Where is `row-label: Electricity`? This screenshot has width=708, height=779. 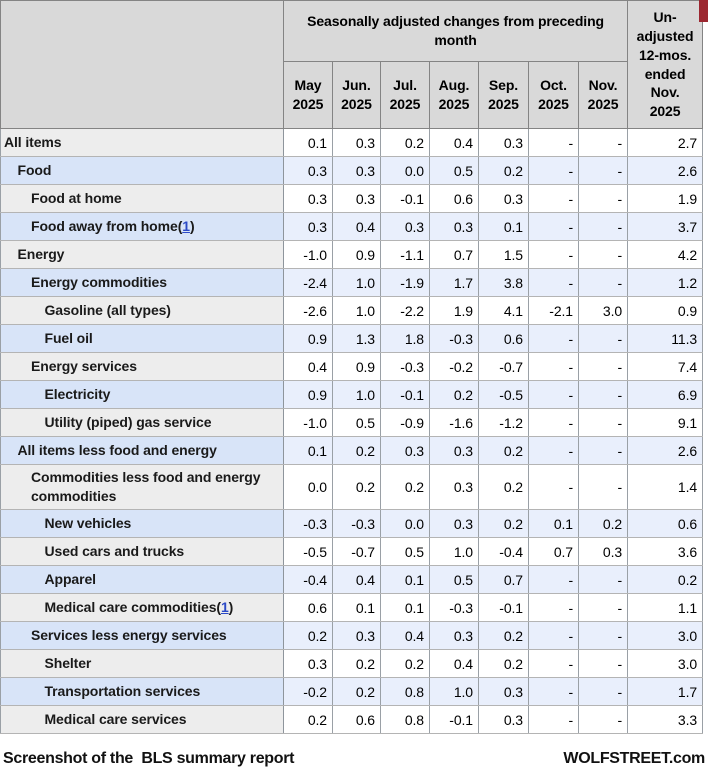
row-label: Electricity is located at coordinates (142, 394).